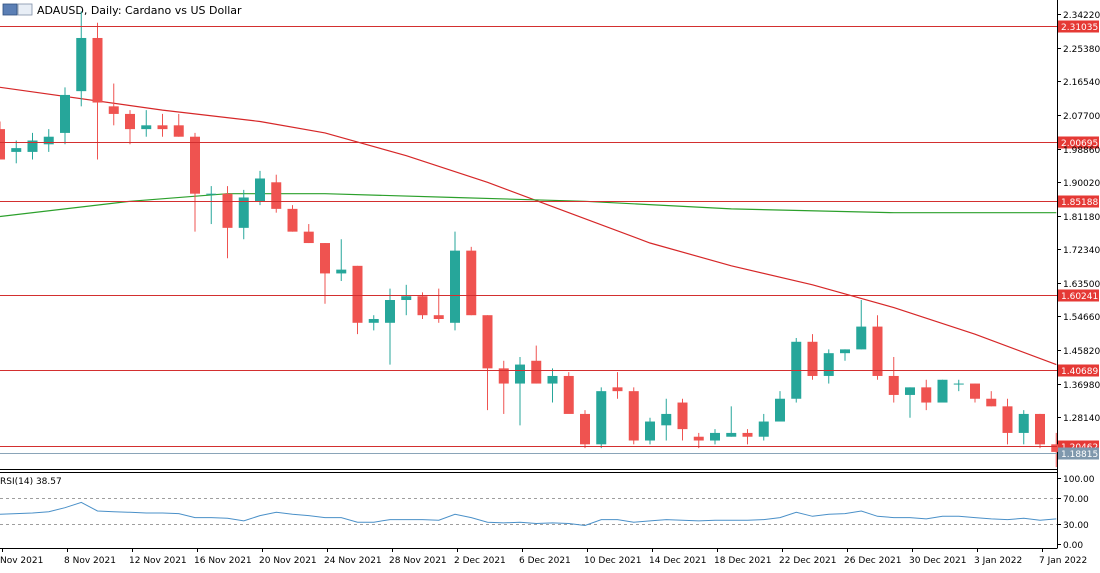 The height and width of the screenshot is (573, 1100). Describe the element at coordinates (1079, 297) in the screenshot. I see `level-label: 1.60241` at that location.